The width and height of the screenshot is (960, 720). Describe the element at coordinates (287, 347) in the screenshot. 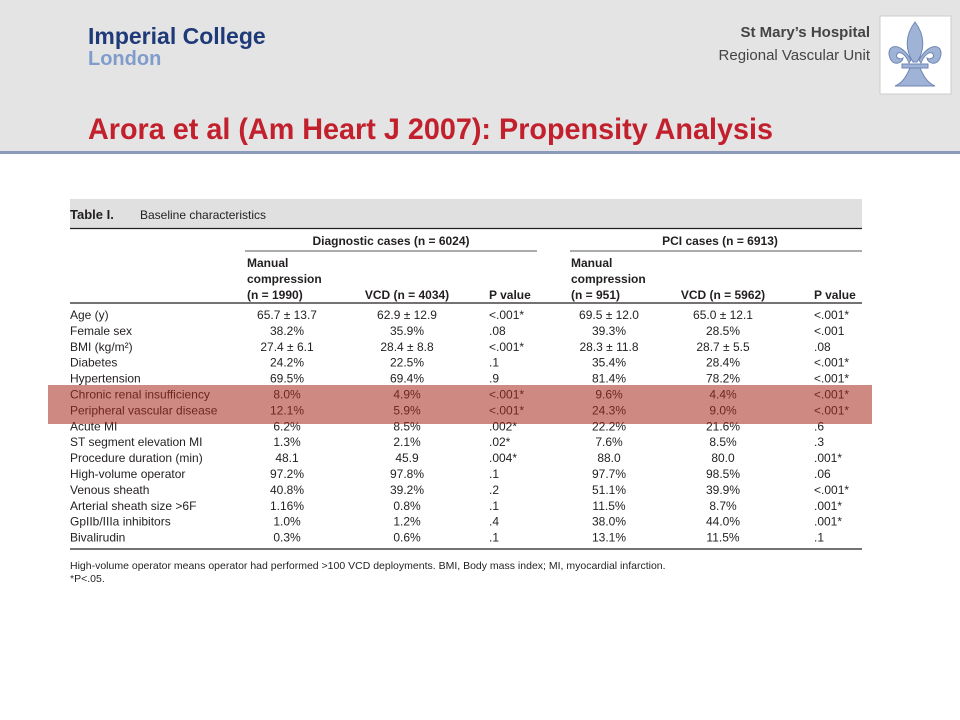

I see `table-cell: 27.4 ± 6.1` at that location.